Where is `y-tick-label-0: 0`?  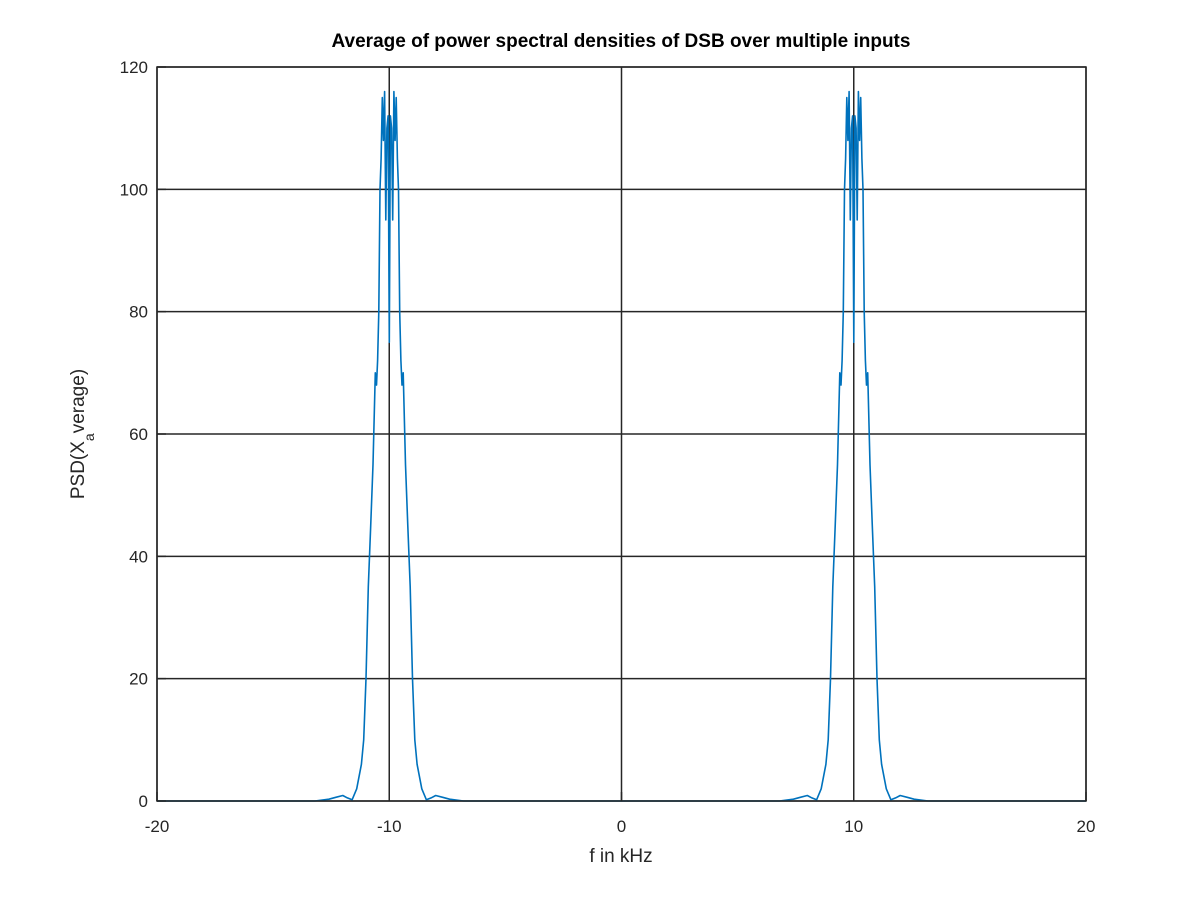 y-tick-label-0: 0 is located at coordinates (143, 801).